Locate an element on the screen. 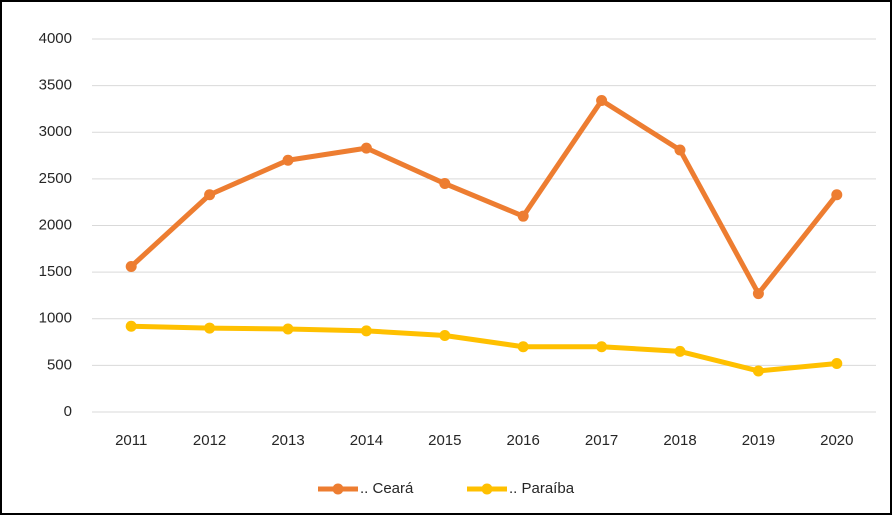 The width and height of the screenshot is (892, 515). series-line is located at coordinates (484, 348).